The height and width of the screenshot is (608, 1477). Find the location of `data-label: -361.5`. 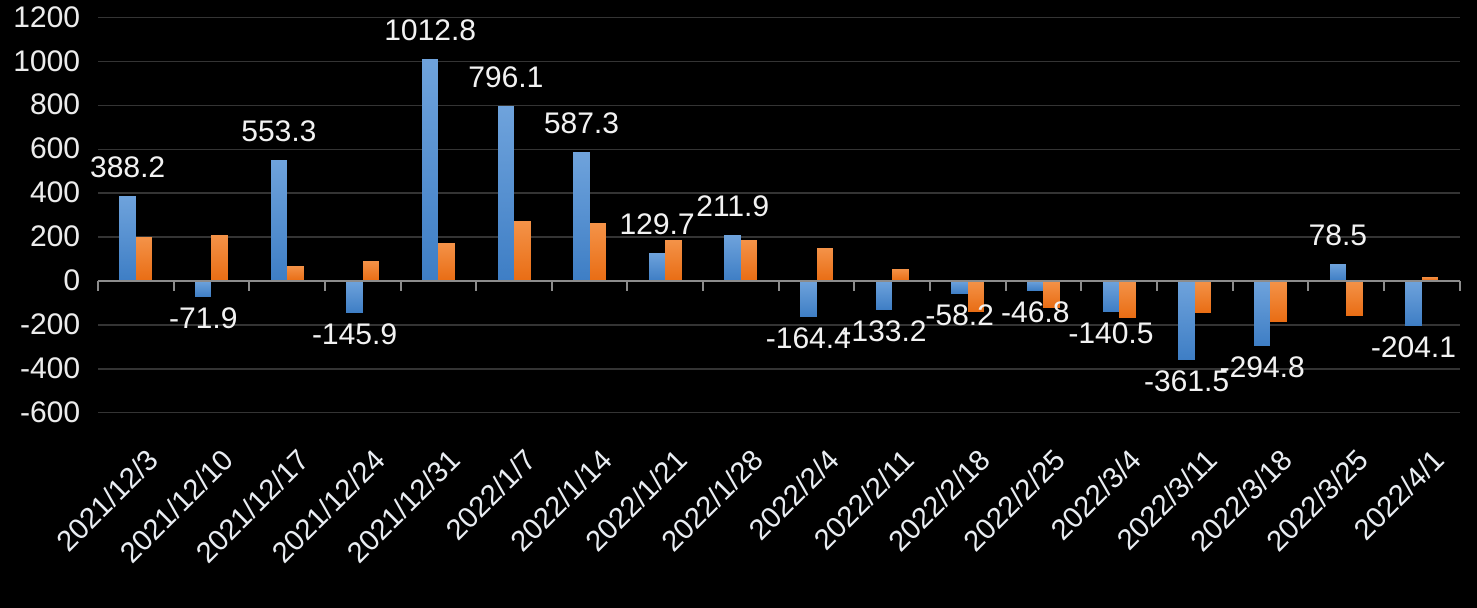

data-label: -361.5 is located at coordinates (1186, 382).